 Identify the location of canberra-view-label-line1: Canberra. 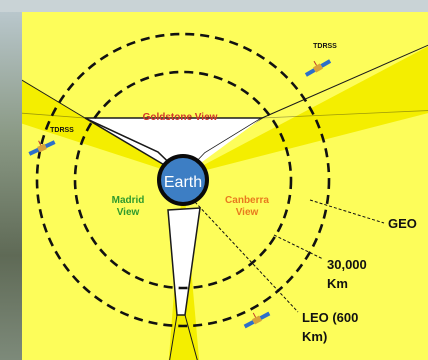
(247, 200).